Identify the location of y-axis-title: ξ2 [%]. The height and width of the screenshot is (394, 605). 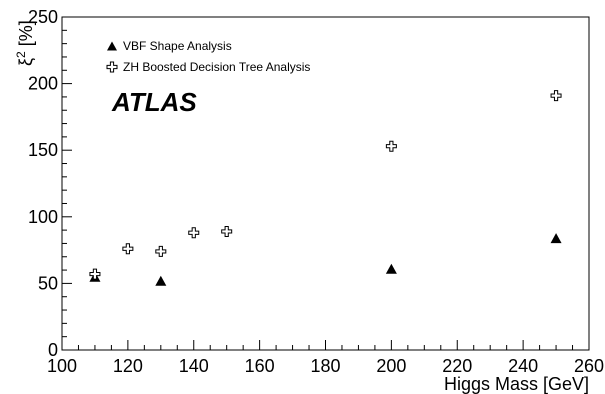
(25, 43).